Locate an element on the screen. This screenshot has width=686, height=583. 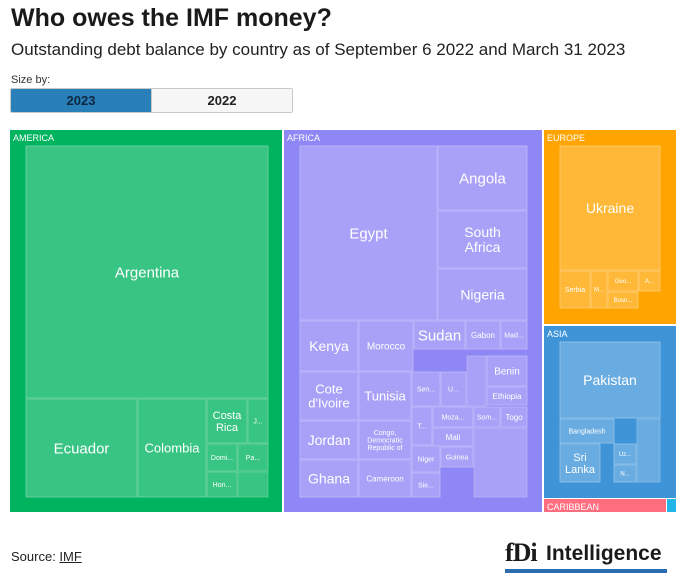
tile-angola is located at coordinates (482, 178).